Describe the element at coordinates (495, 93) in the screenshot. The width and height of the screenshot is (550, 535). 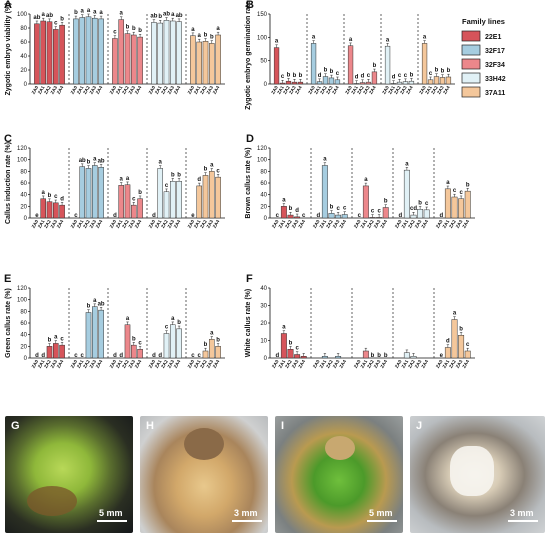
I see `legend-label: 37A11` at that location.